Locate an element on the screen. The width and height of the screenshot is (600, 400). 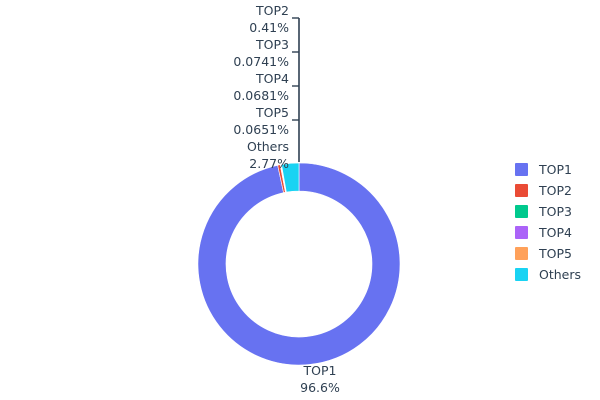
callout-name-top2: TOP2 is located at coordinates (272, 10).